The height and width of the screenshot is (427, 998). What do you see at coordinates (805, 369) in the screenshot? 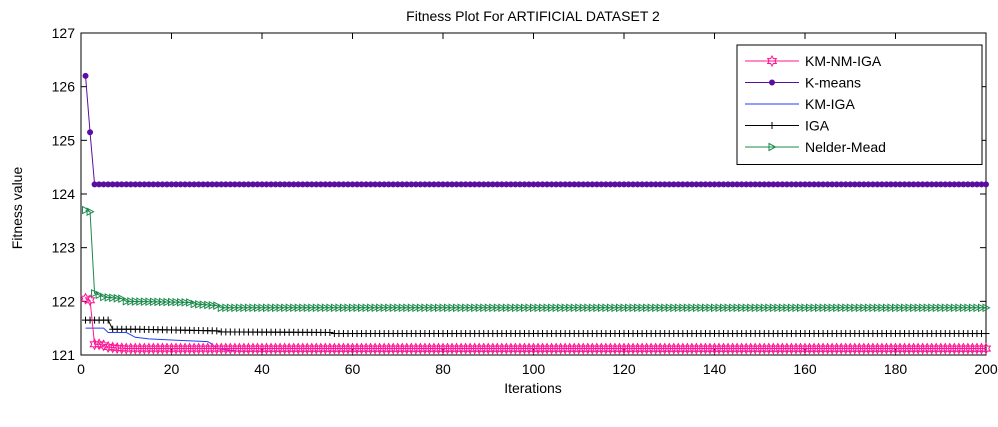
I see `x-tick-label: 160` at bounding box center [805, 369].